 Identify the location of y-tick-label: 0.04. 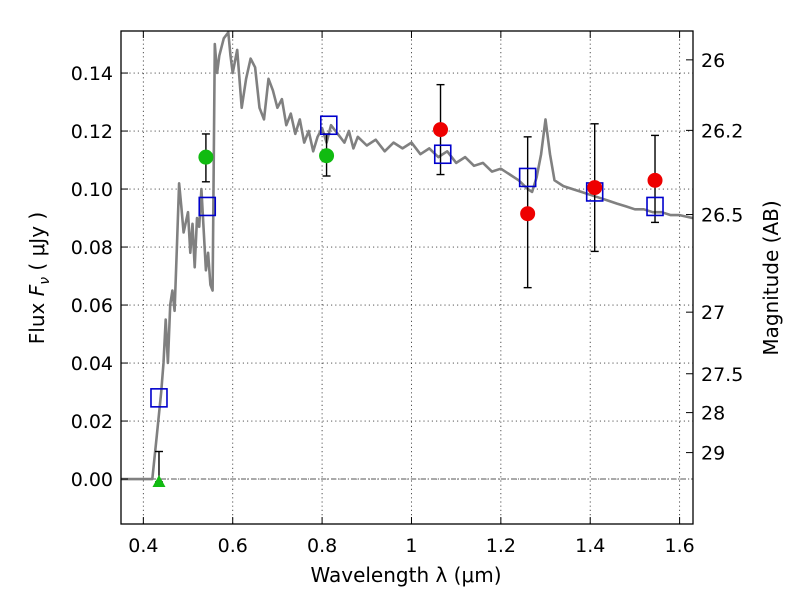
(92, 364).